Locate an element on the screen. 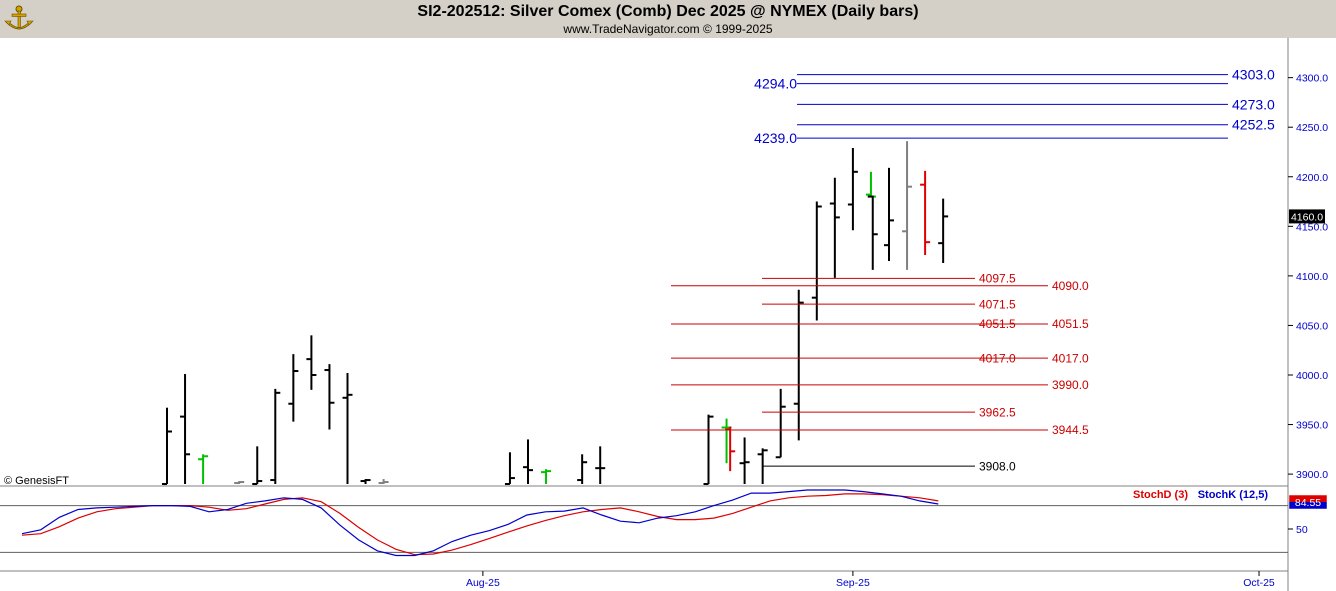 Image resolution: width=1336 pixels, height=591 pixels. price-level: 4303.0 is located at coordinates (1036, 75).